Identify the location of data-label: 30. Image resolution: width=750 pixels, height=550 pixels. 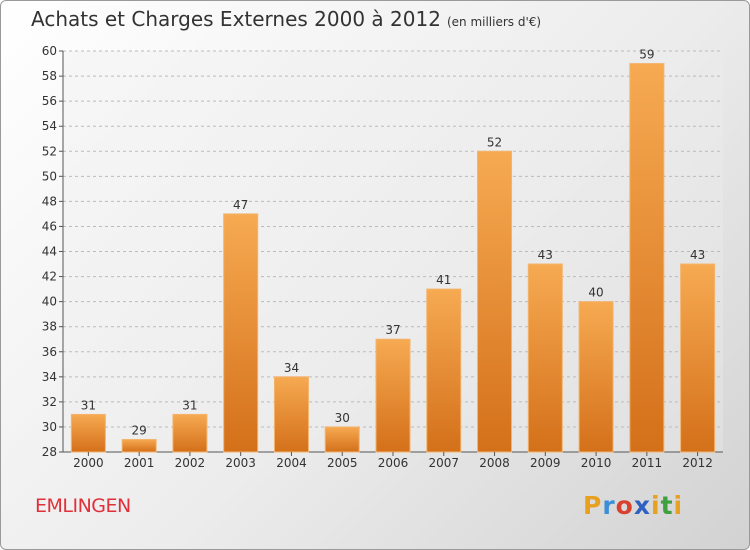
(342, 418).